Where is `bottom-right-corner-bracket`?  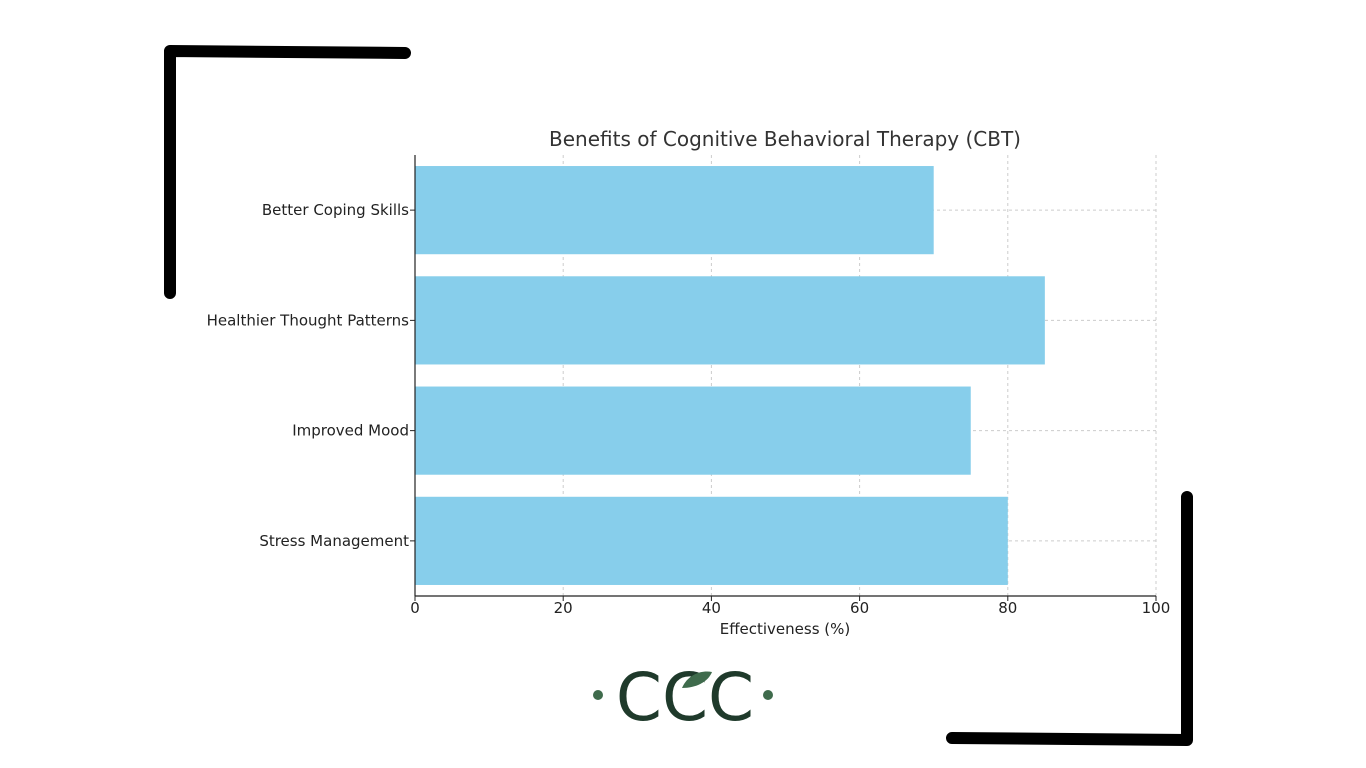 bottom-right-corner-bracket is located at coordinates (1069, 618).